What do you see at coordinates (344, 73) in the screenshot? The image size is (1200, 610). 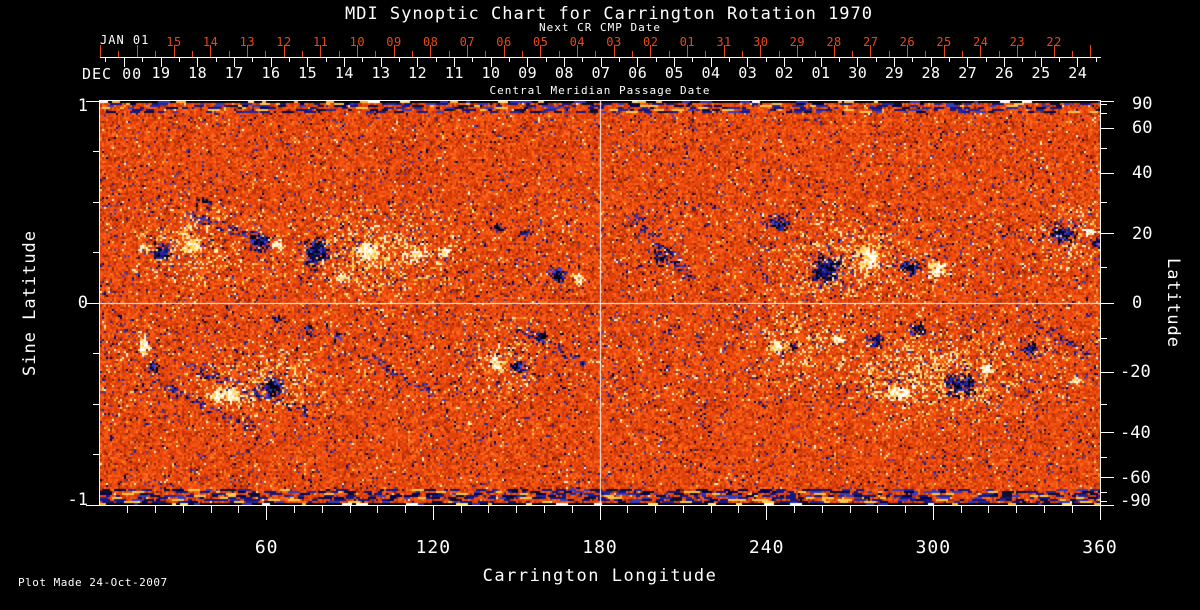 I see `cmp-day-label: 14` at bounding box center [344, 73].